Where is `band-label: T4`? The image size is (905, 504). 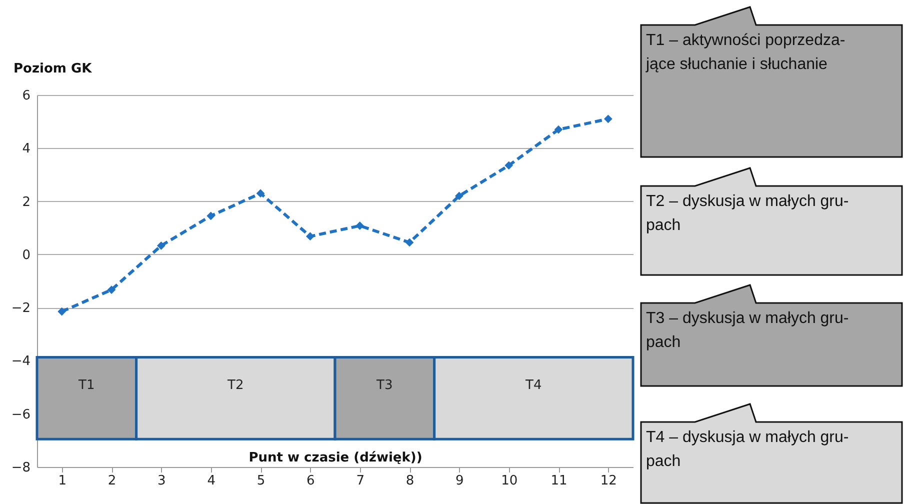
band-label: T4 is located at coordinates (533, 386).